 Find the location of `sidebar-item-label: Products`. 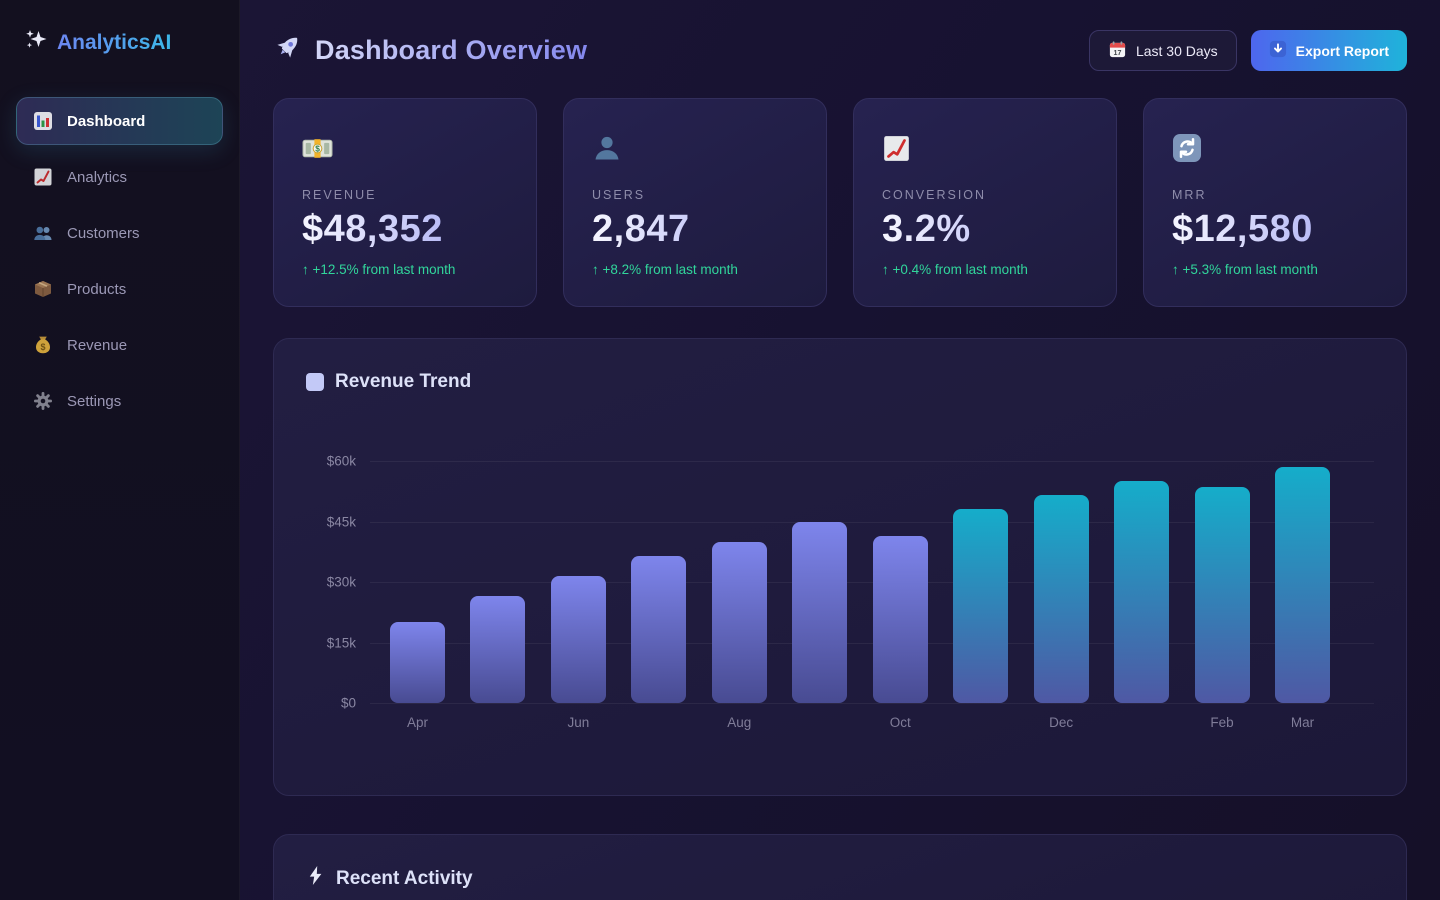

sidebar-item-label: Products is located at coordinates (97, 289).